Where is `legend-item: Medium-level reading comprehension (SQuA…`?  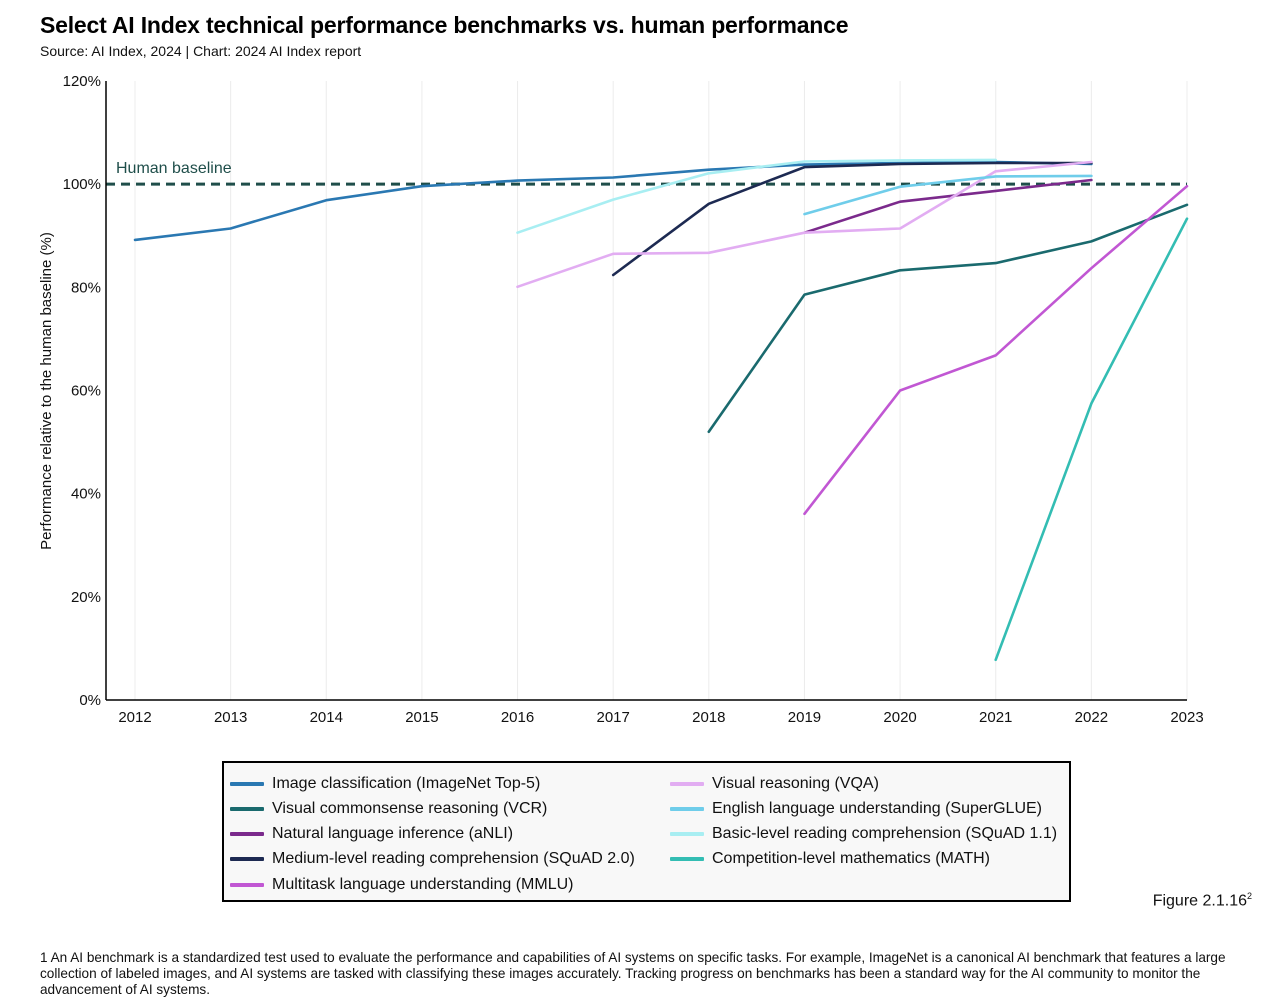
legend-item: Medium-level reading comprehension (SQuA… is located at coordinates (432, 859).